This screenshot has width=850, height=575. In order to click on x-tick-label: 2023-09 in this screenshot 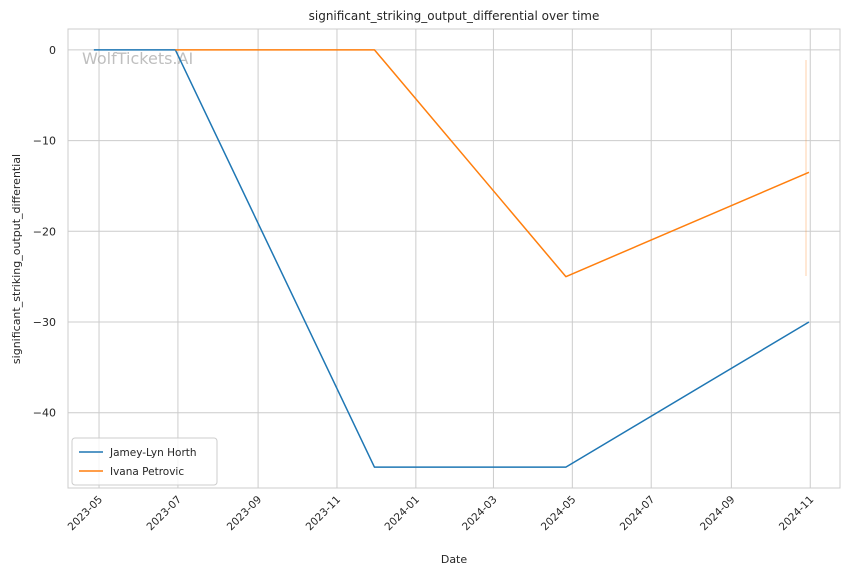, I will do `click(245, 514)`.